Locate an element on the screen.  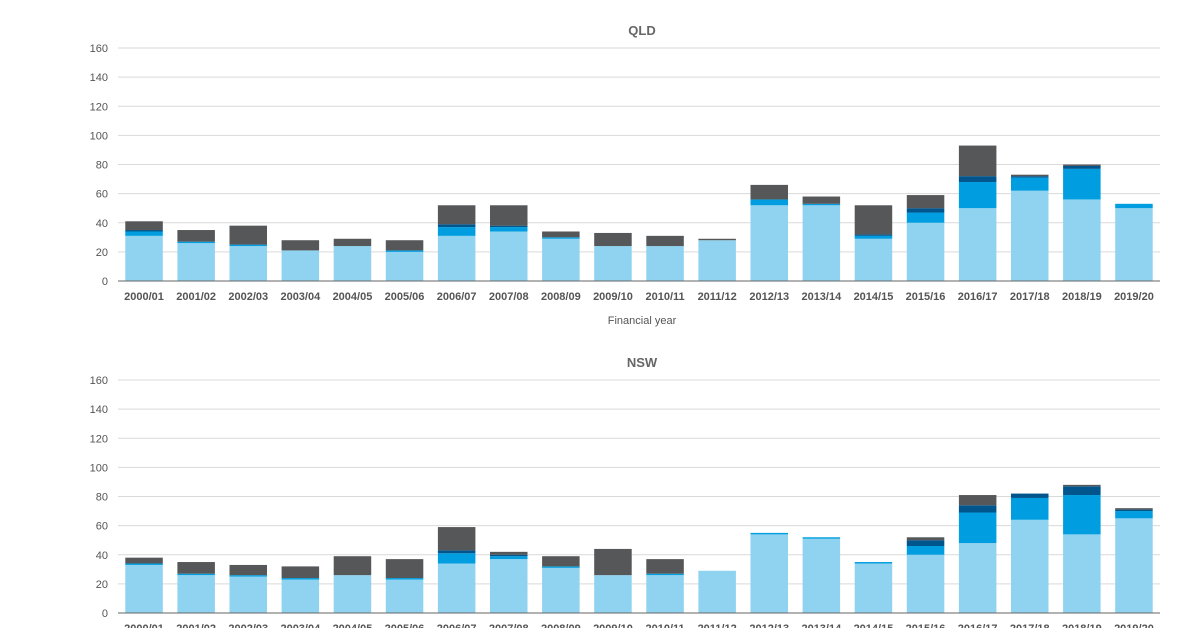
chart-qld-xtick-label: 2008/09 is located at coordinates (561, 297).